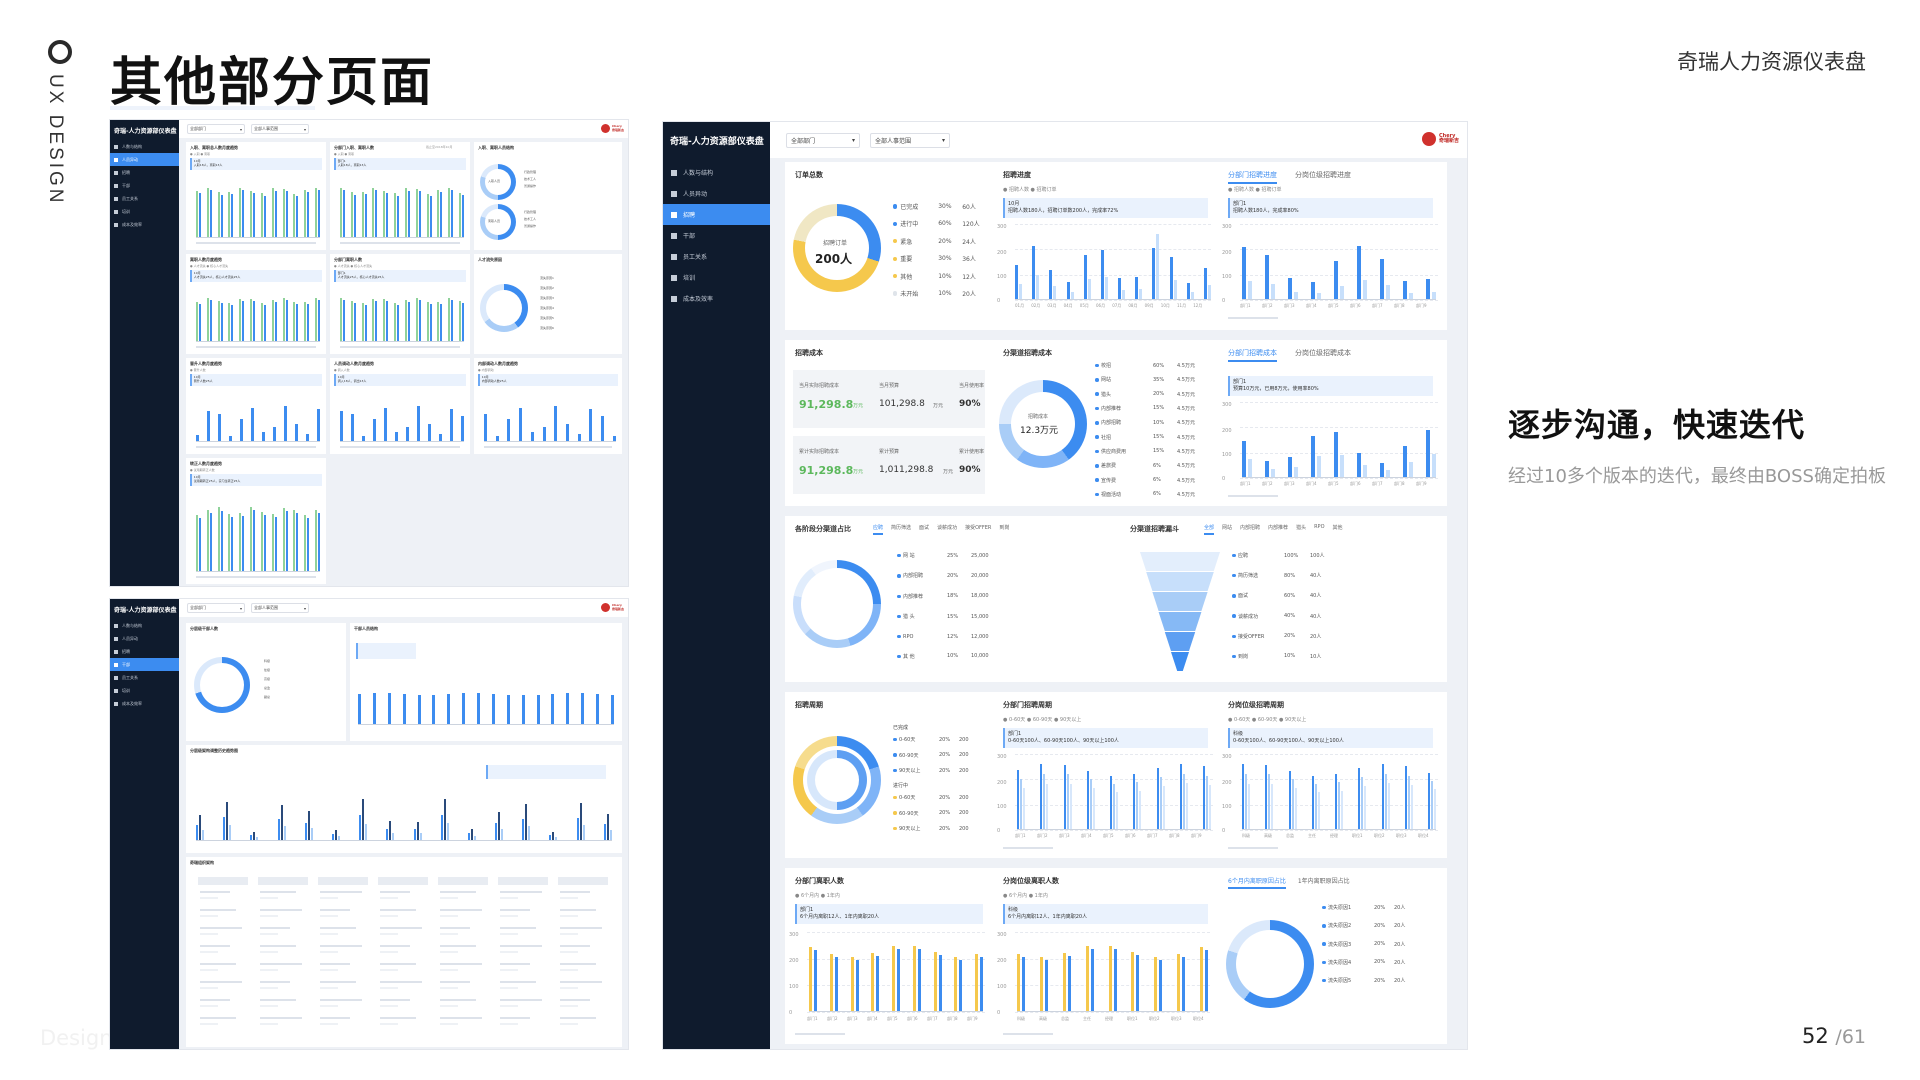 This screenshot has width=1920, height=1080. What do you see at coordinates (1250, 528) in the screenshot?
I see `tab: 内部招聘` at bounding box center [1250, 528].